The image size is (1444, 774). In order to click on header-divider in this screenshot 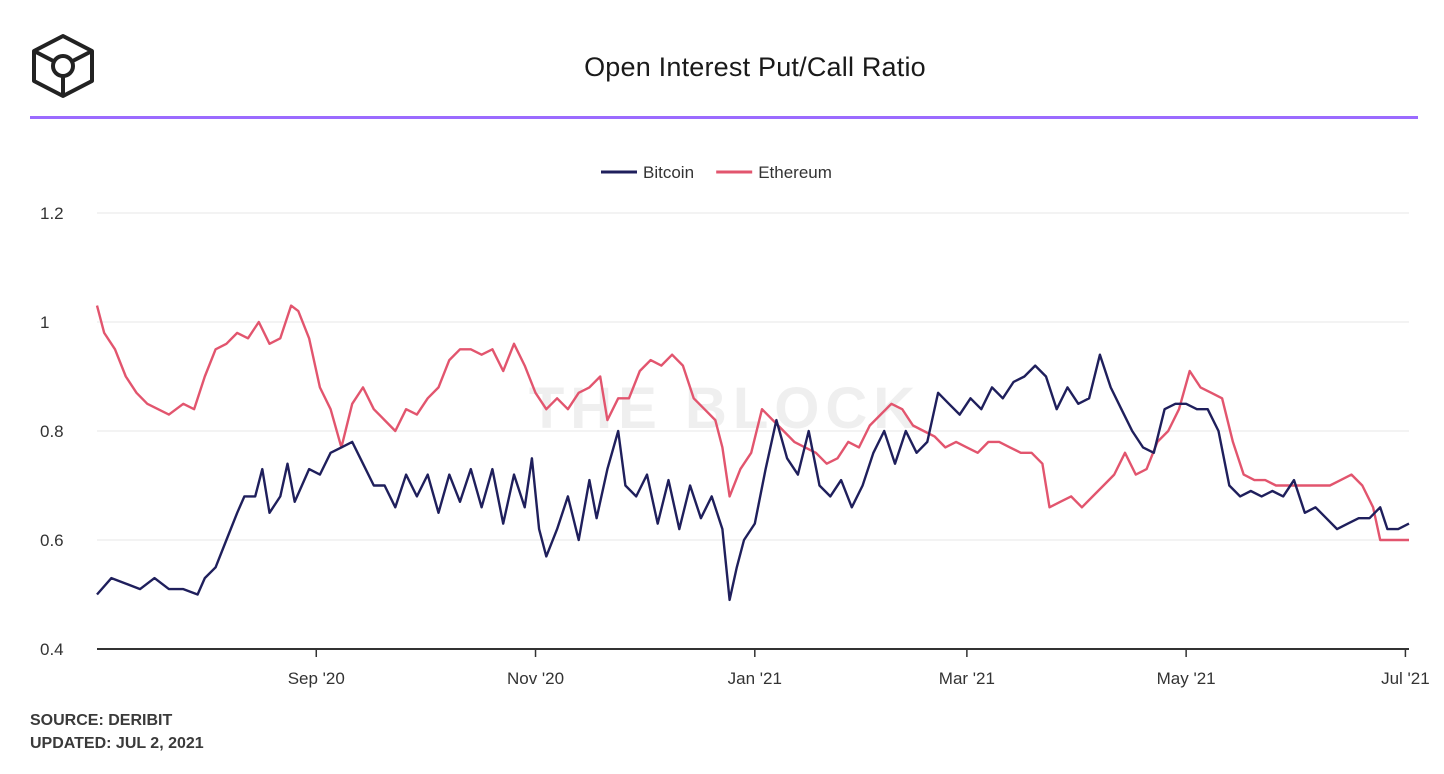, I will do `click(724, 117)`.